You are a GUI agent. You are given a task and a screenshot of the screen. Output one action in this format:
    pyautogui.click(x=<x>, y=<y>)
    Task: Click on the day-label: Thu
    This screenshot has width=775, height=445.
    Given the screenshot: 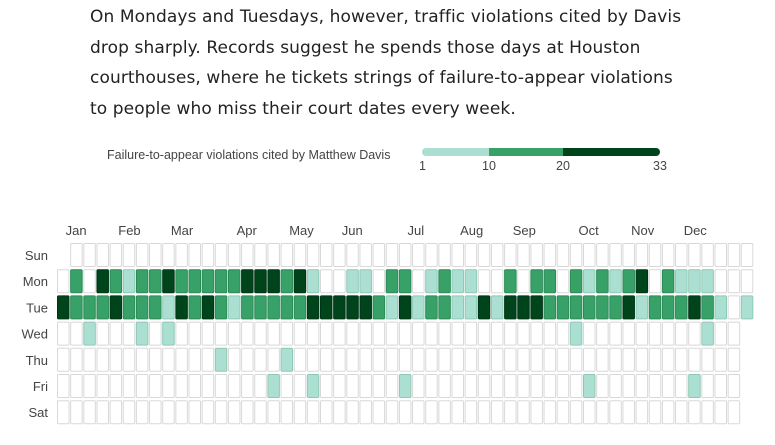 What is the action you would take?
    pyautogui.click(x=37, y=360)
    